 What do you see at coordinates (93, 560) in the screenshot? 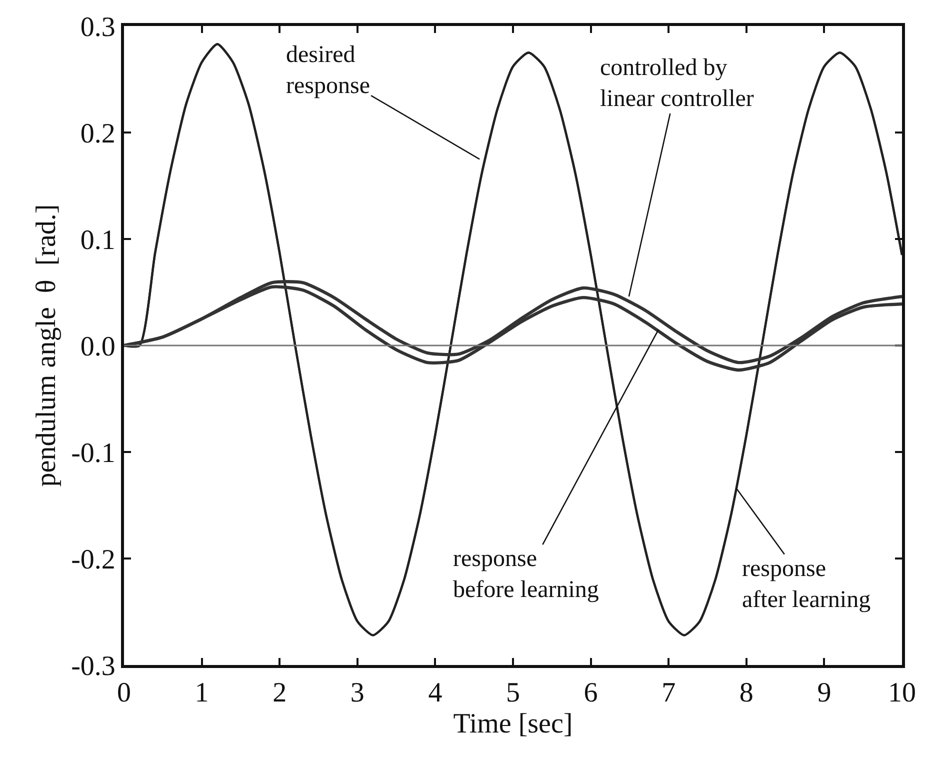
I see `y-tick-label: -0.2` at bounding box center [93, 560].